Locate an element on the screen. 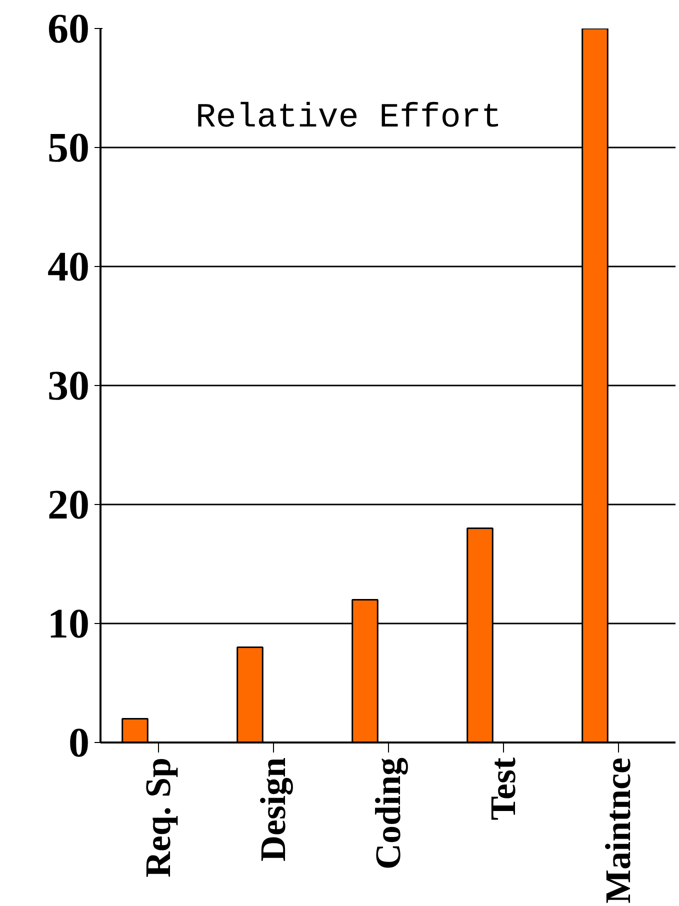 Image resolution: width=679 pixels, height=906 pixels. x-tick-label: Test is located at coordinates (503, 788).